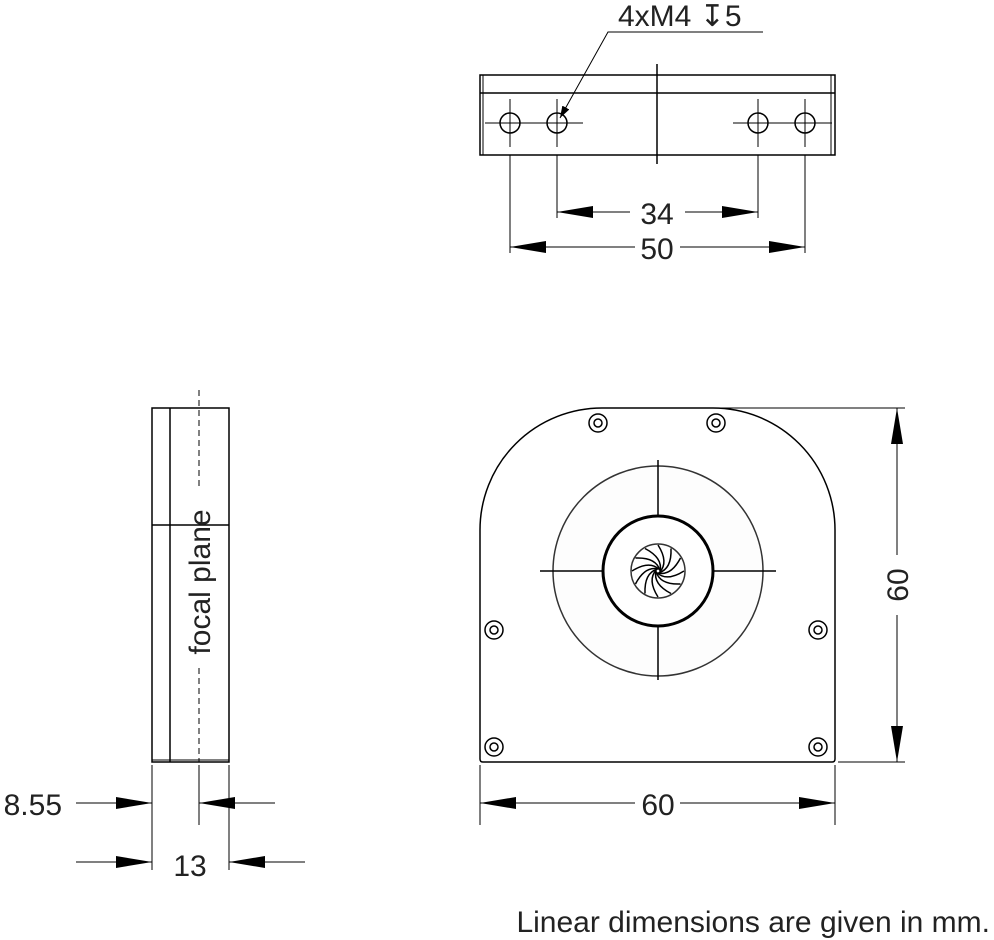 This screenshot has height=940, width=994. What do you see at coordinates (898, 584) in the screenshot?
I see `dim-height-60: 60` at bounding box center [898, 584].